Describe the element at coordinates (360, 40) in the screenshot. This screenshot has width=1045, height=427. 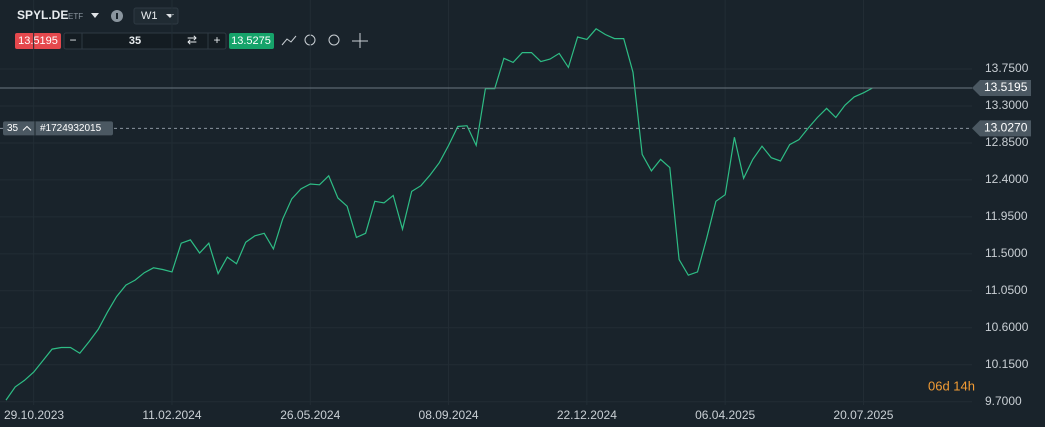
I see `crosshair-icon` at that location.